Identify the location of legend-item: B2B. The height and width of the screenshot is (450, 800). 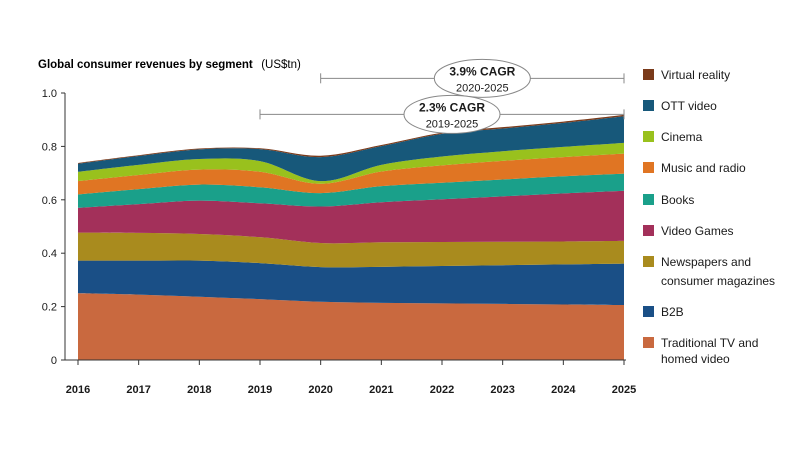
(663, 312).